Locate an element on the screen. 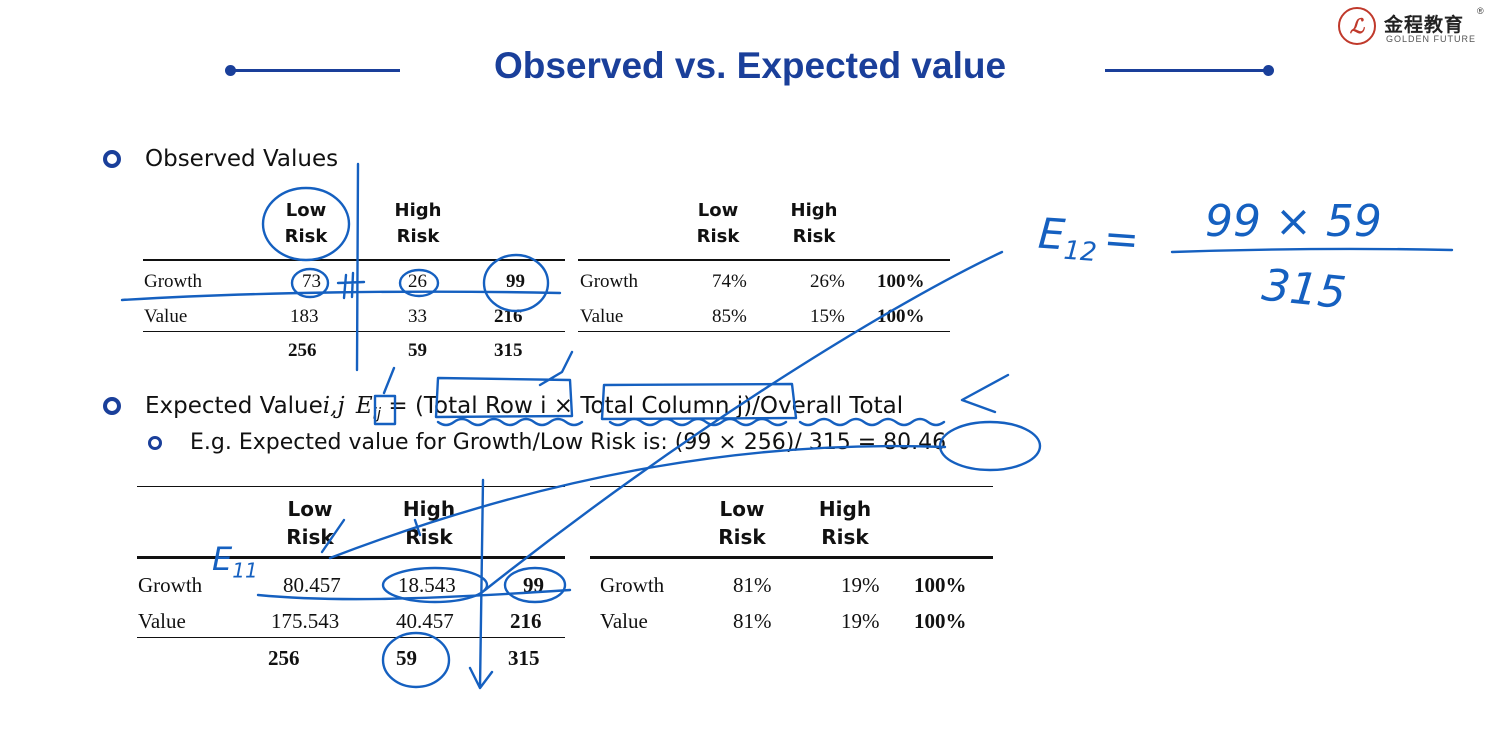 The image size is (1500, 750). ink-box-column is located at coordinates (699, 401).